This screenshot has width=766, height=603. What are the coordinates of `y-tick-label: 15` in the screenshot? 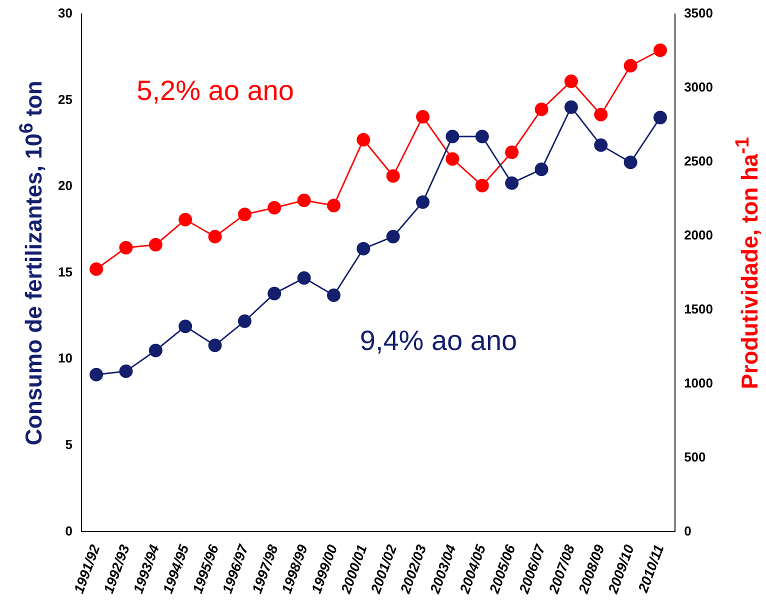 It's located at (65, 272).